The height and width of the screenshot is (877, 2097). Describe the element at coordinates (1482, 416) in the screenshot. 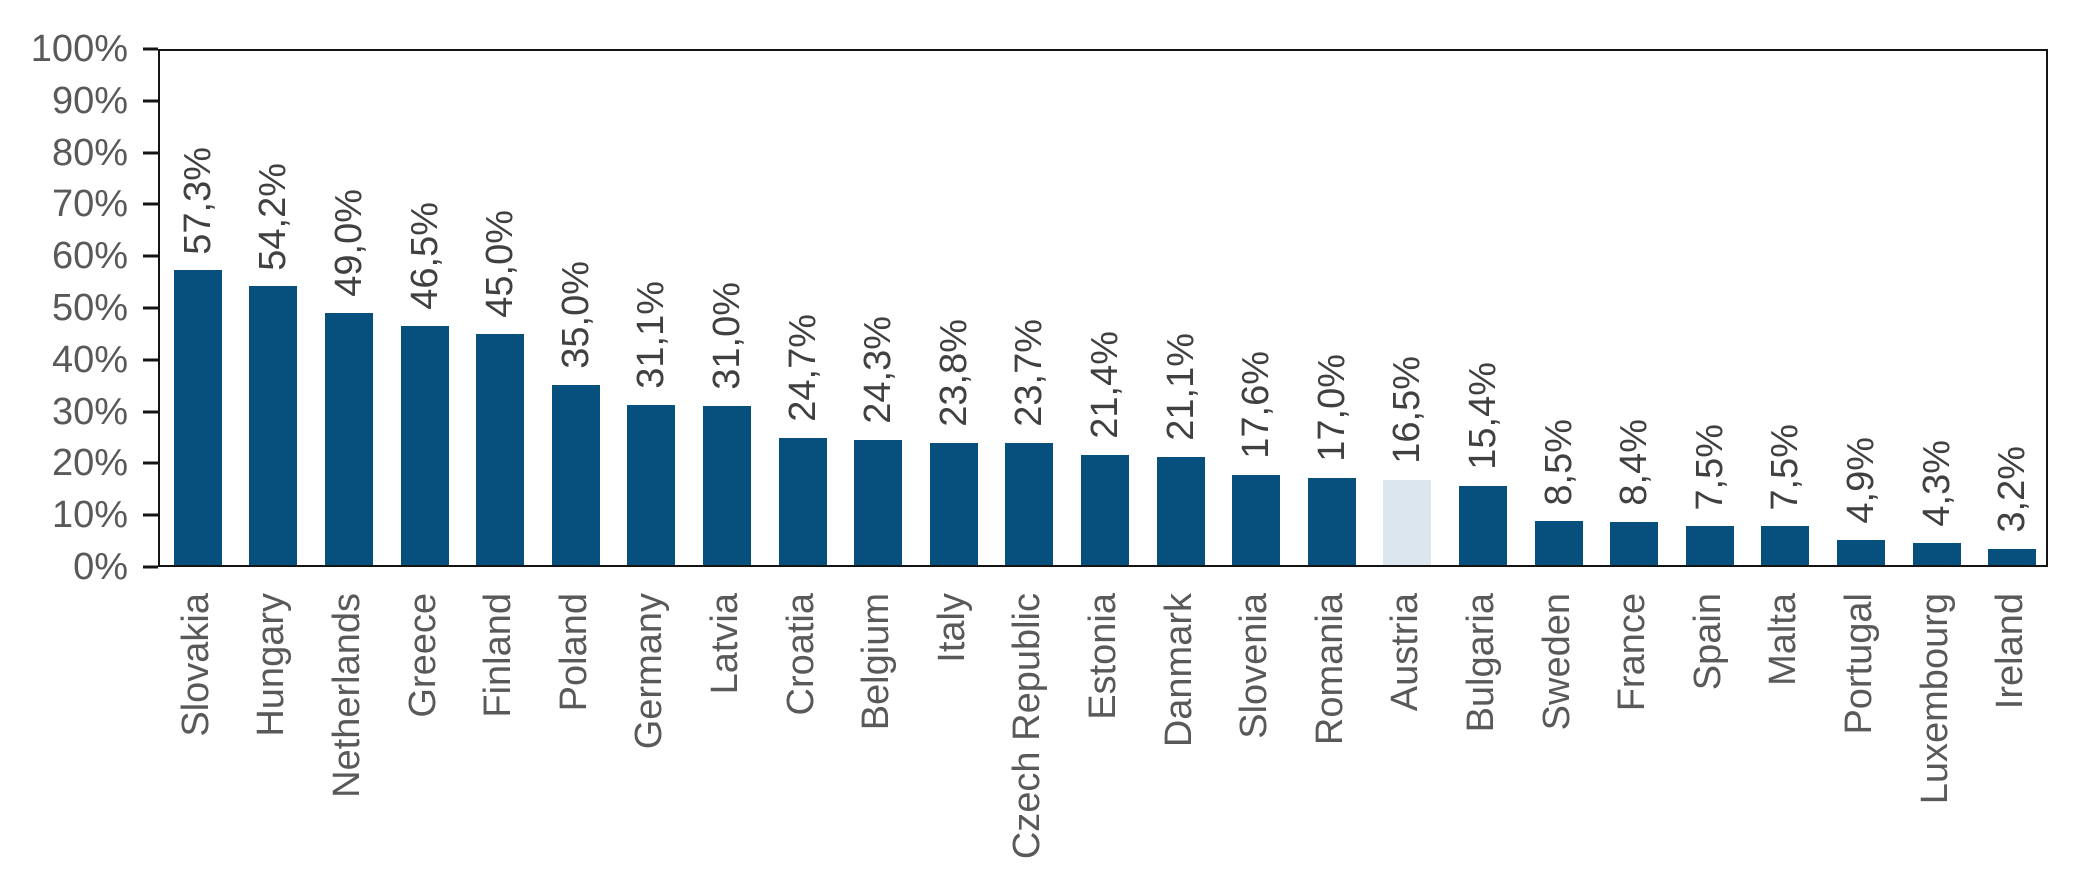

I see `bar-value-label: 15,4%` at that location.